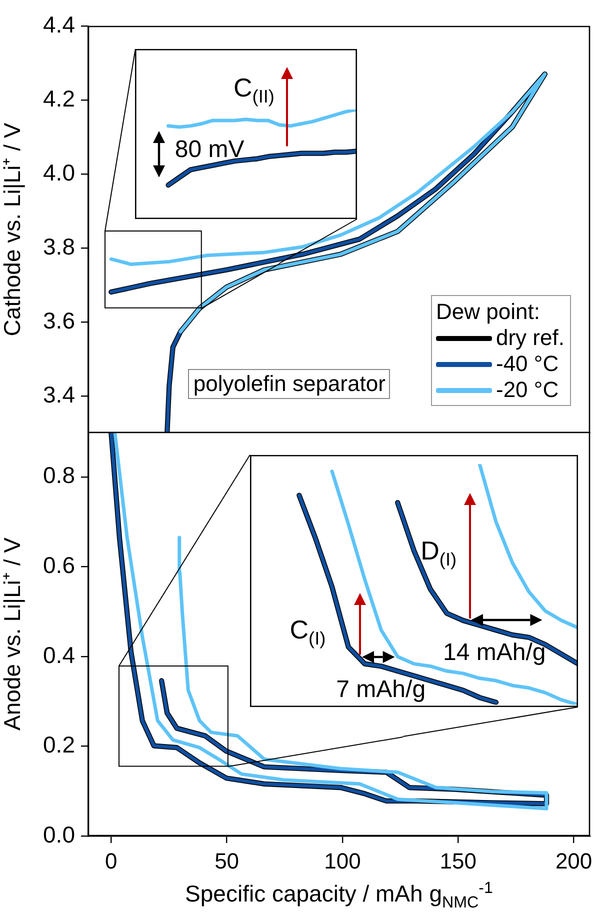 Image resolution: width=598 pixels, height=913 pixels. What do you see at coordinates (59, 246) in the screenshot?
I see `y-tick-label: 3.8` at bounding box center [59, 246].